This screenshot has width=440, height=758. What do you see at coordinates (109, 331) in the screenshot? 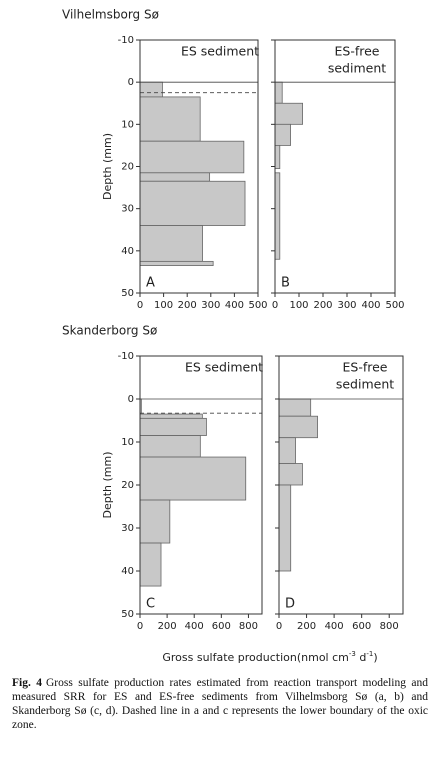
I see `row-title: Skanderborg Sø` at bounding box center [109, 331].